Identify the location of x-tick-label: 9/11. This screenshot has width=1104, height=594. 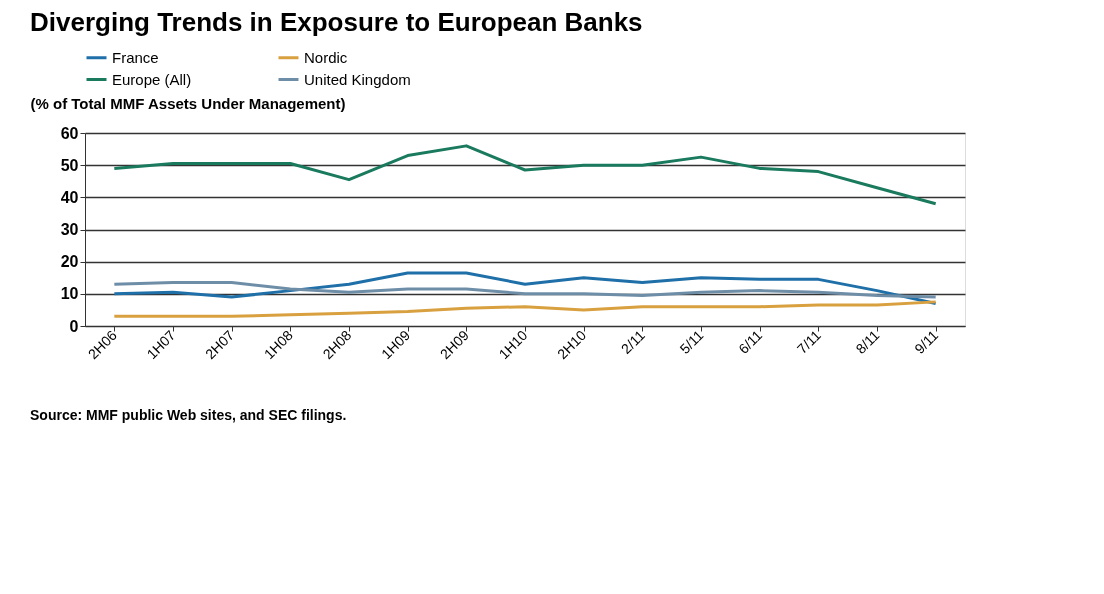
(926, 341).